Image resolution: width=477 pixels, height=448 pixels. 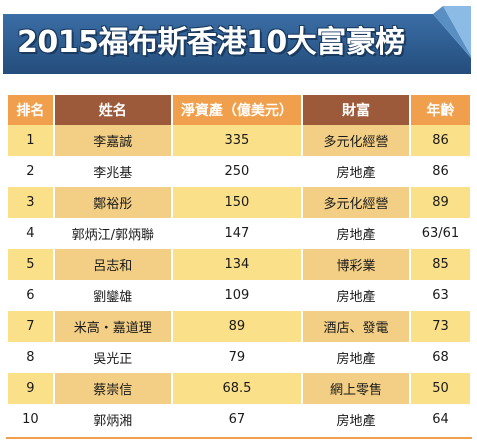 What do you see at coordinates (356, 264) in the screenshot?
I see `cell-source: 博彩業` at bounding box center [356, 264].